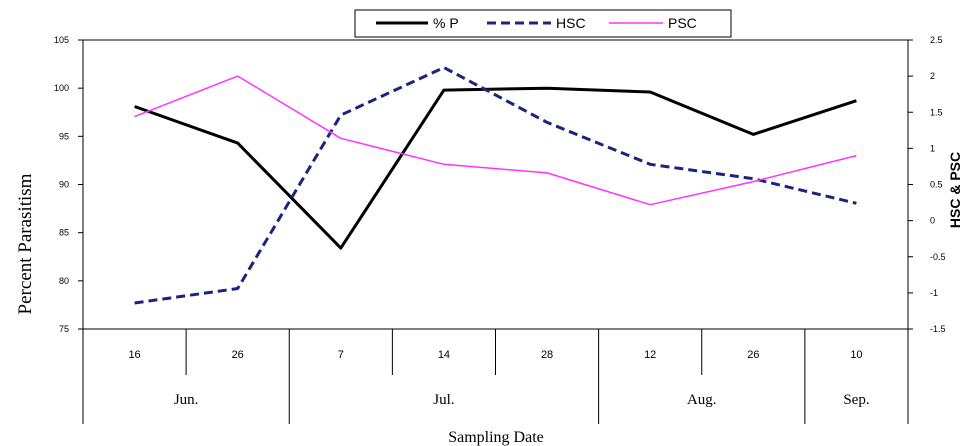 This screenshot has width=963, height=446. Describe the element at coordinates (496, 437) in the screenshot. I see `x-axis-label: Sampling Date` at that location.